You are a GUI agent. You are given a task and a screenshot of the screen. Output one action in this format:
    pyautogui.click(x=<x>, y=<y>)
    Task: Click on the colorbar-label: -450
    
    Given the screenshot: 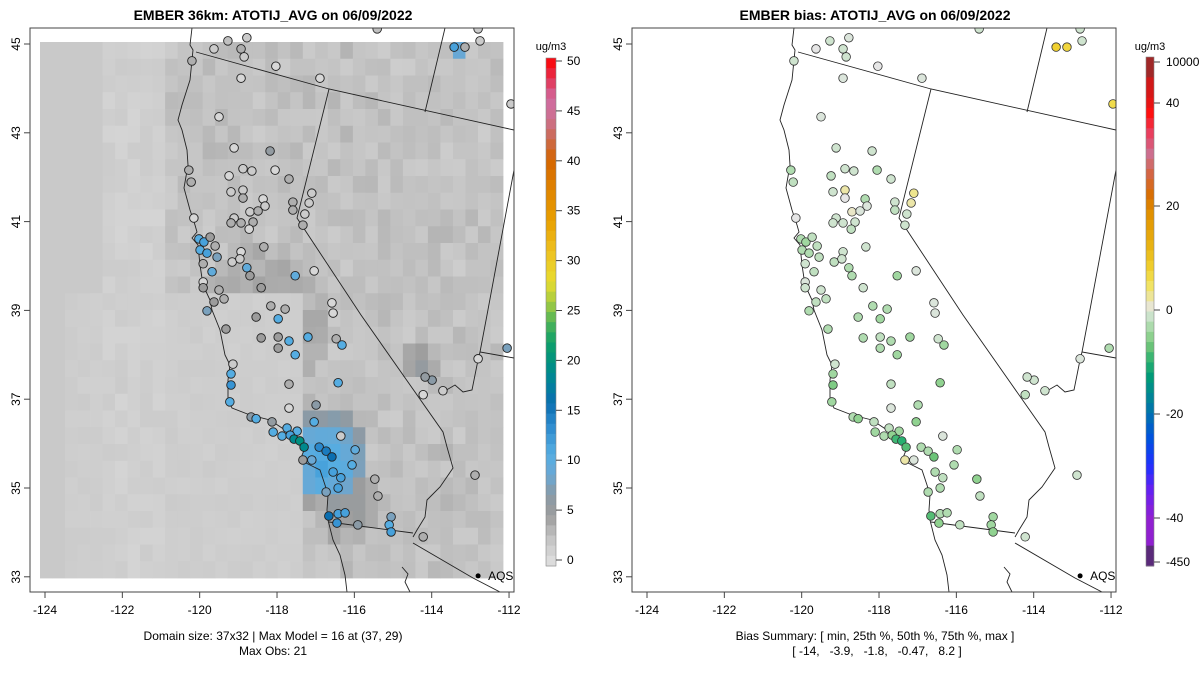 What is the action you would take?
    pyautogui.click(x=1178, y=562)
    